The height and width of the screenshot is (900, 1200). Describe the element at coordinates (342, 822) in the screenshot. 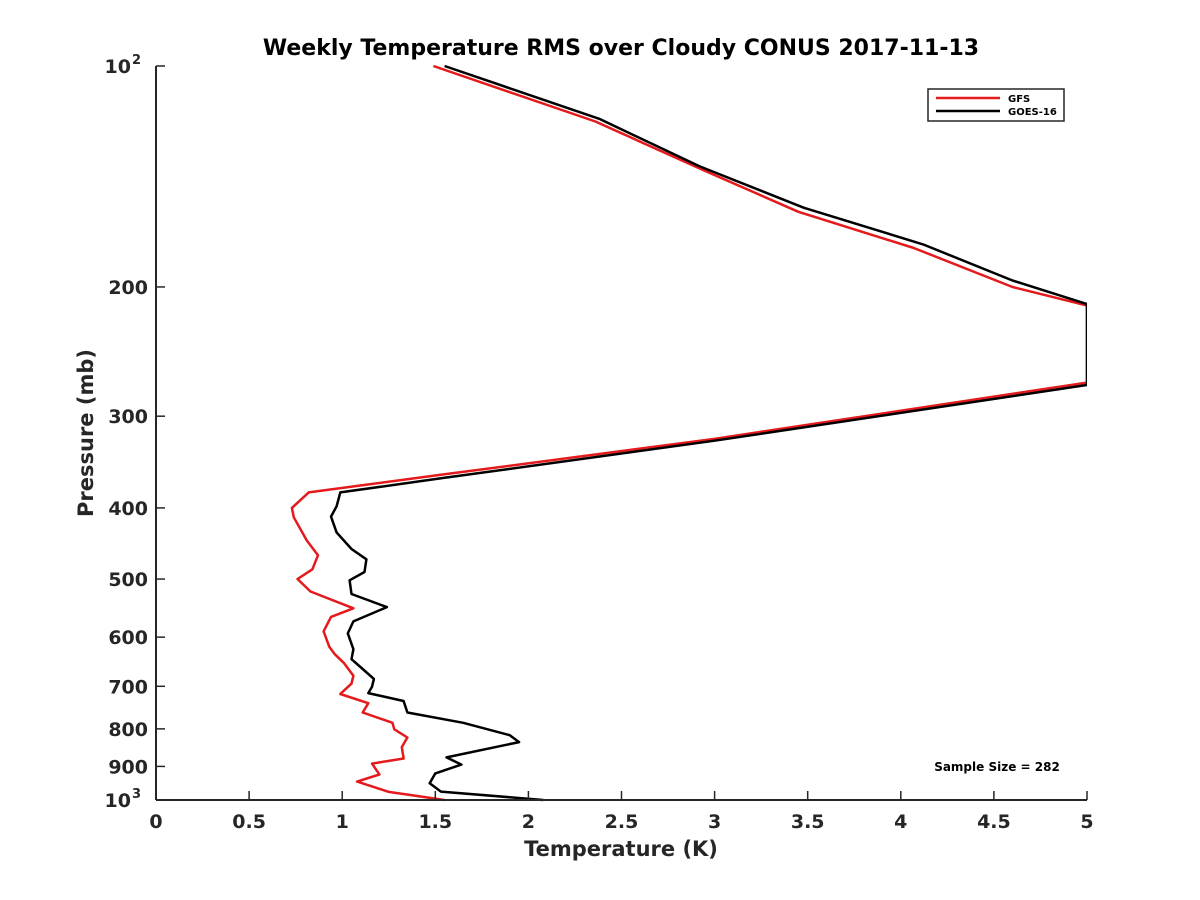

I see `x-tick-label: 1` at that location.